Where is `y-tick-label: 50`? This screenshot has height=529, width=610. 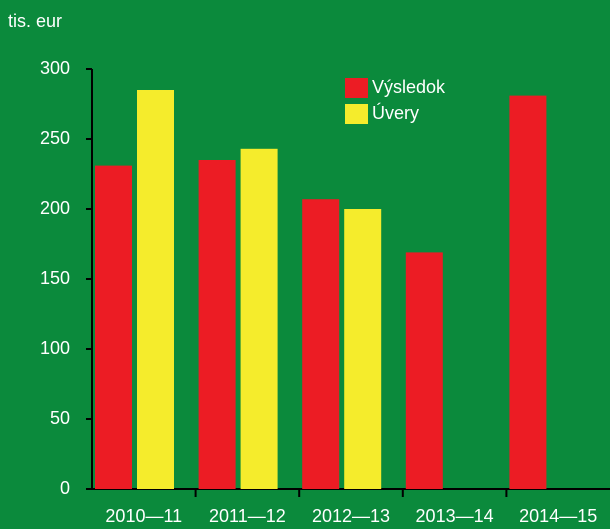
y-tick-label: 50 is located at coordinates (60, 418).